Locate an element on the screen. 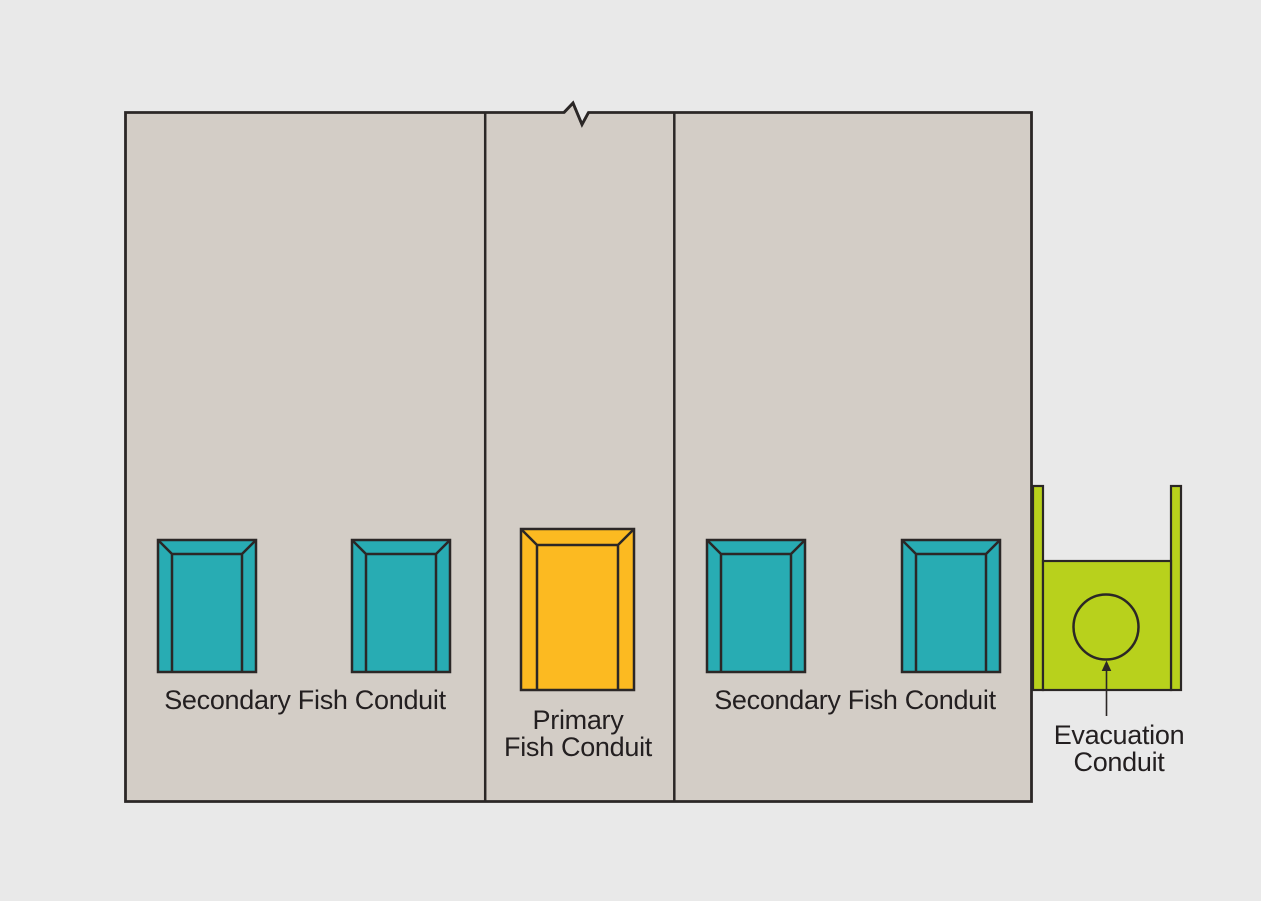 The height and width of the screenshot is (901, 1261). label-secondary-right-text: Secondary Fish Conduit is located at coordinates (855, 700).